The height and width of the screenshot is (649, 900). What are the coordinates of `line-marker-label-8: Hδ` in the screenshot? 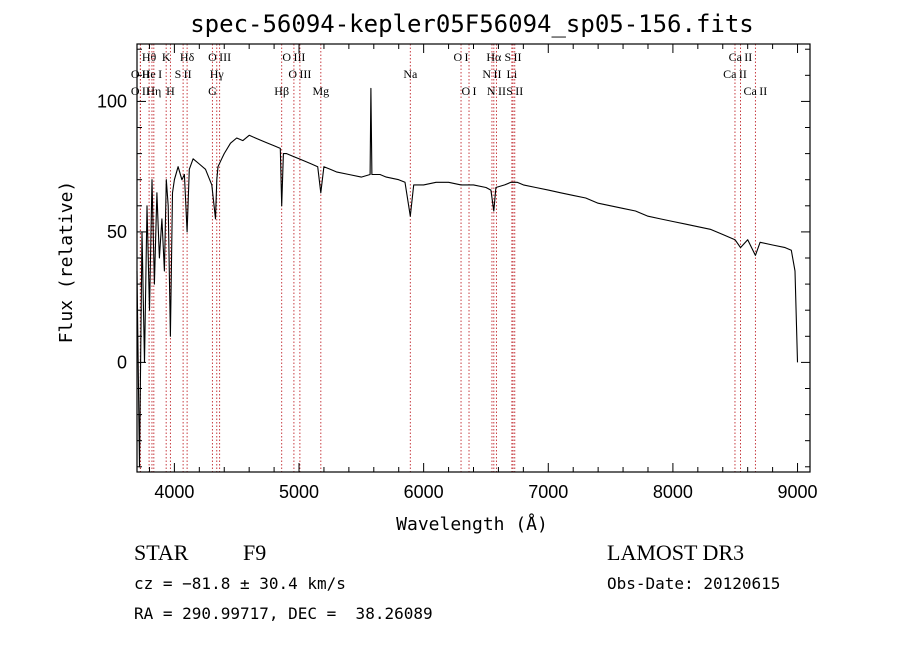 It's located at (187, 57).